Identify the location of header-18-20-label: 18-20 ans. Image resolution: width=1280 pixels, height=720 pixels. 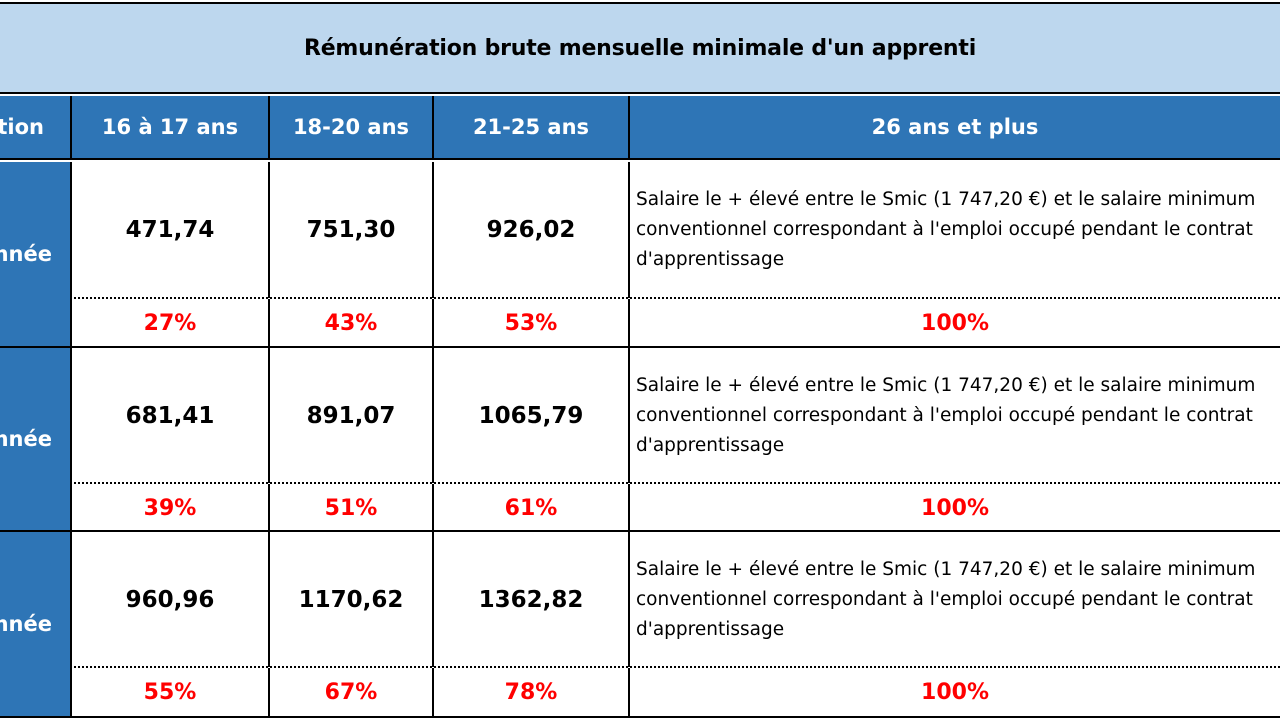
(351, 127).